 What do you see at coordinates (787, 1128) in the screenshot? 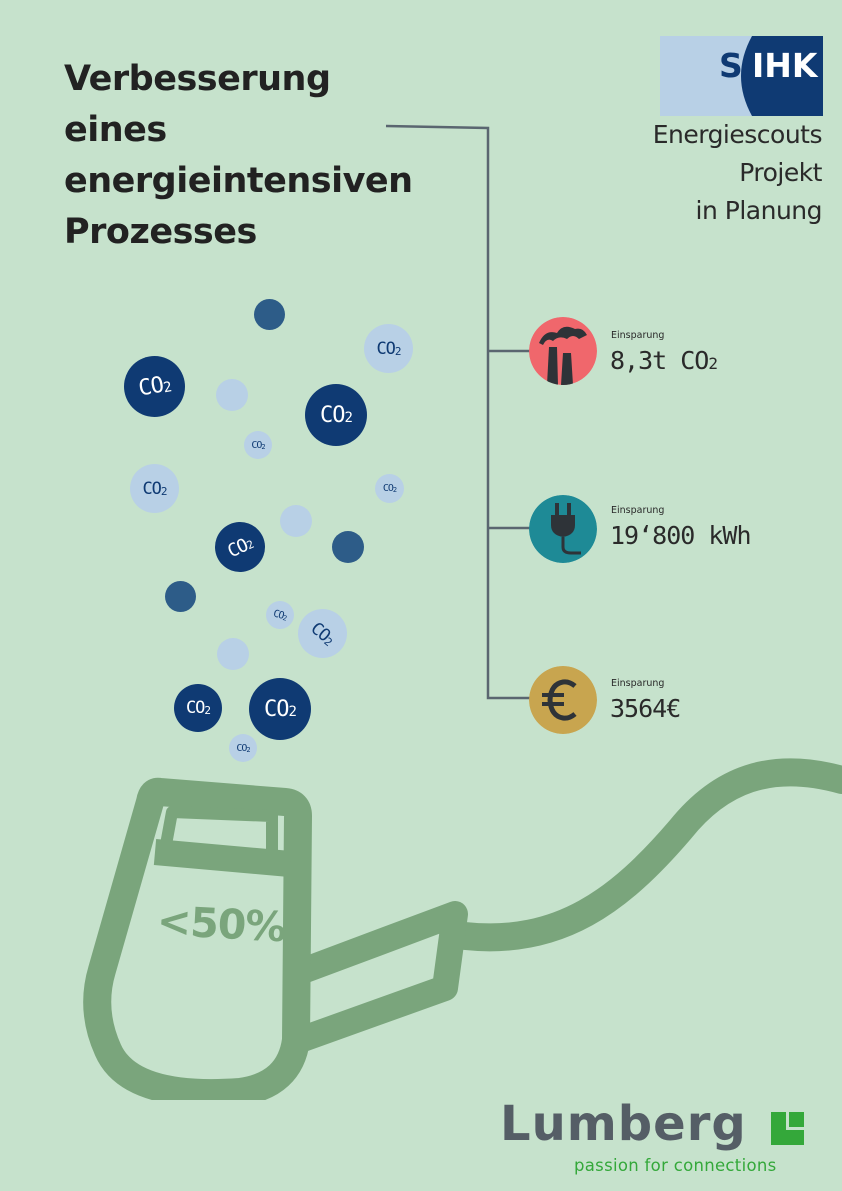
I see `lumberg-logo-icon` at bounding box center [787, 1128].